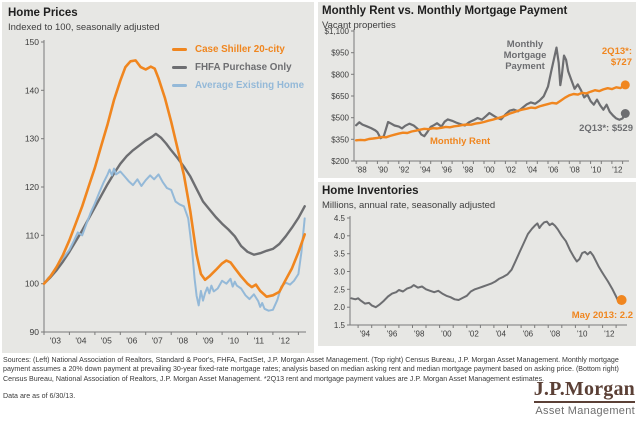 This screenshot has height=421, width=640. What do you see at coordinates (340, 74) in the screenshot?
I see `svg-text: $800` at bounding box center [340, 74].